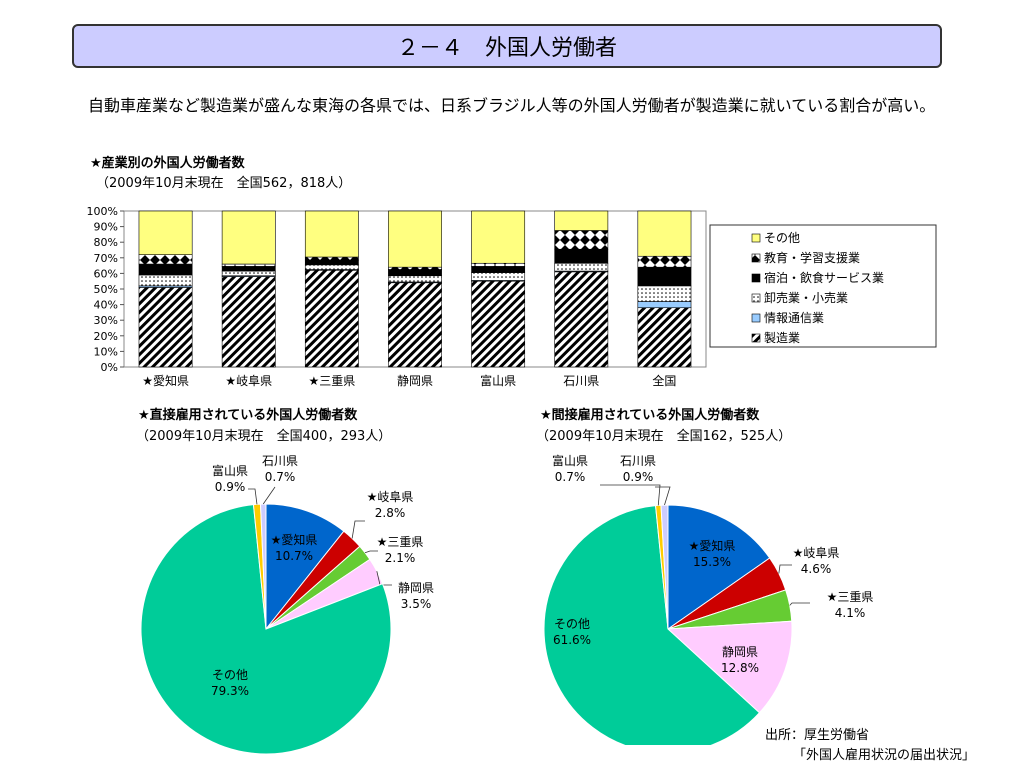  I want to click on slice-value: 79.3%, so click(230, 691).